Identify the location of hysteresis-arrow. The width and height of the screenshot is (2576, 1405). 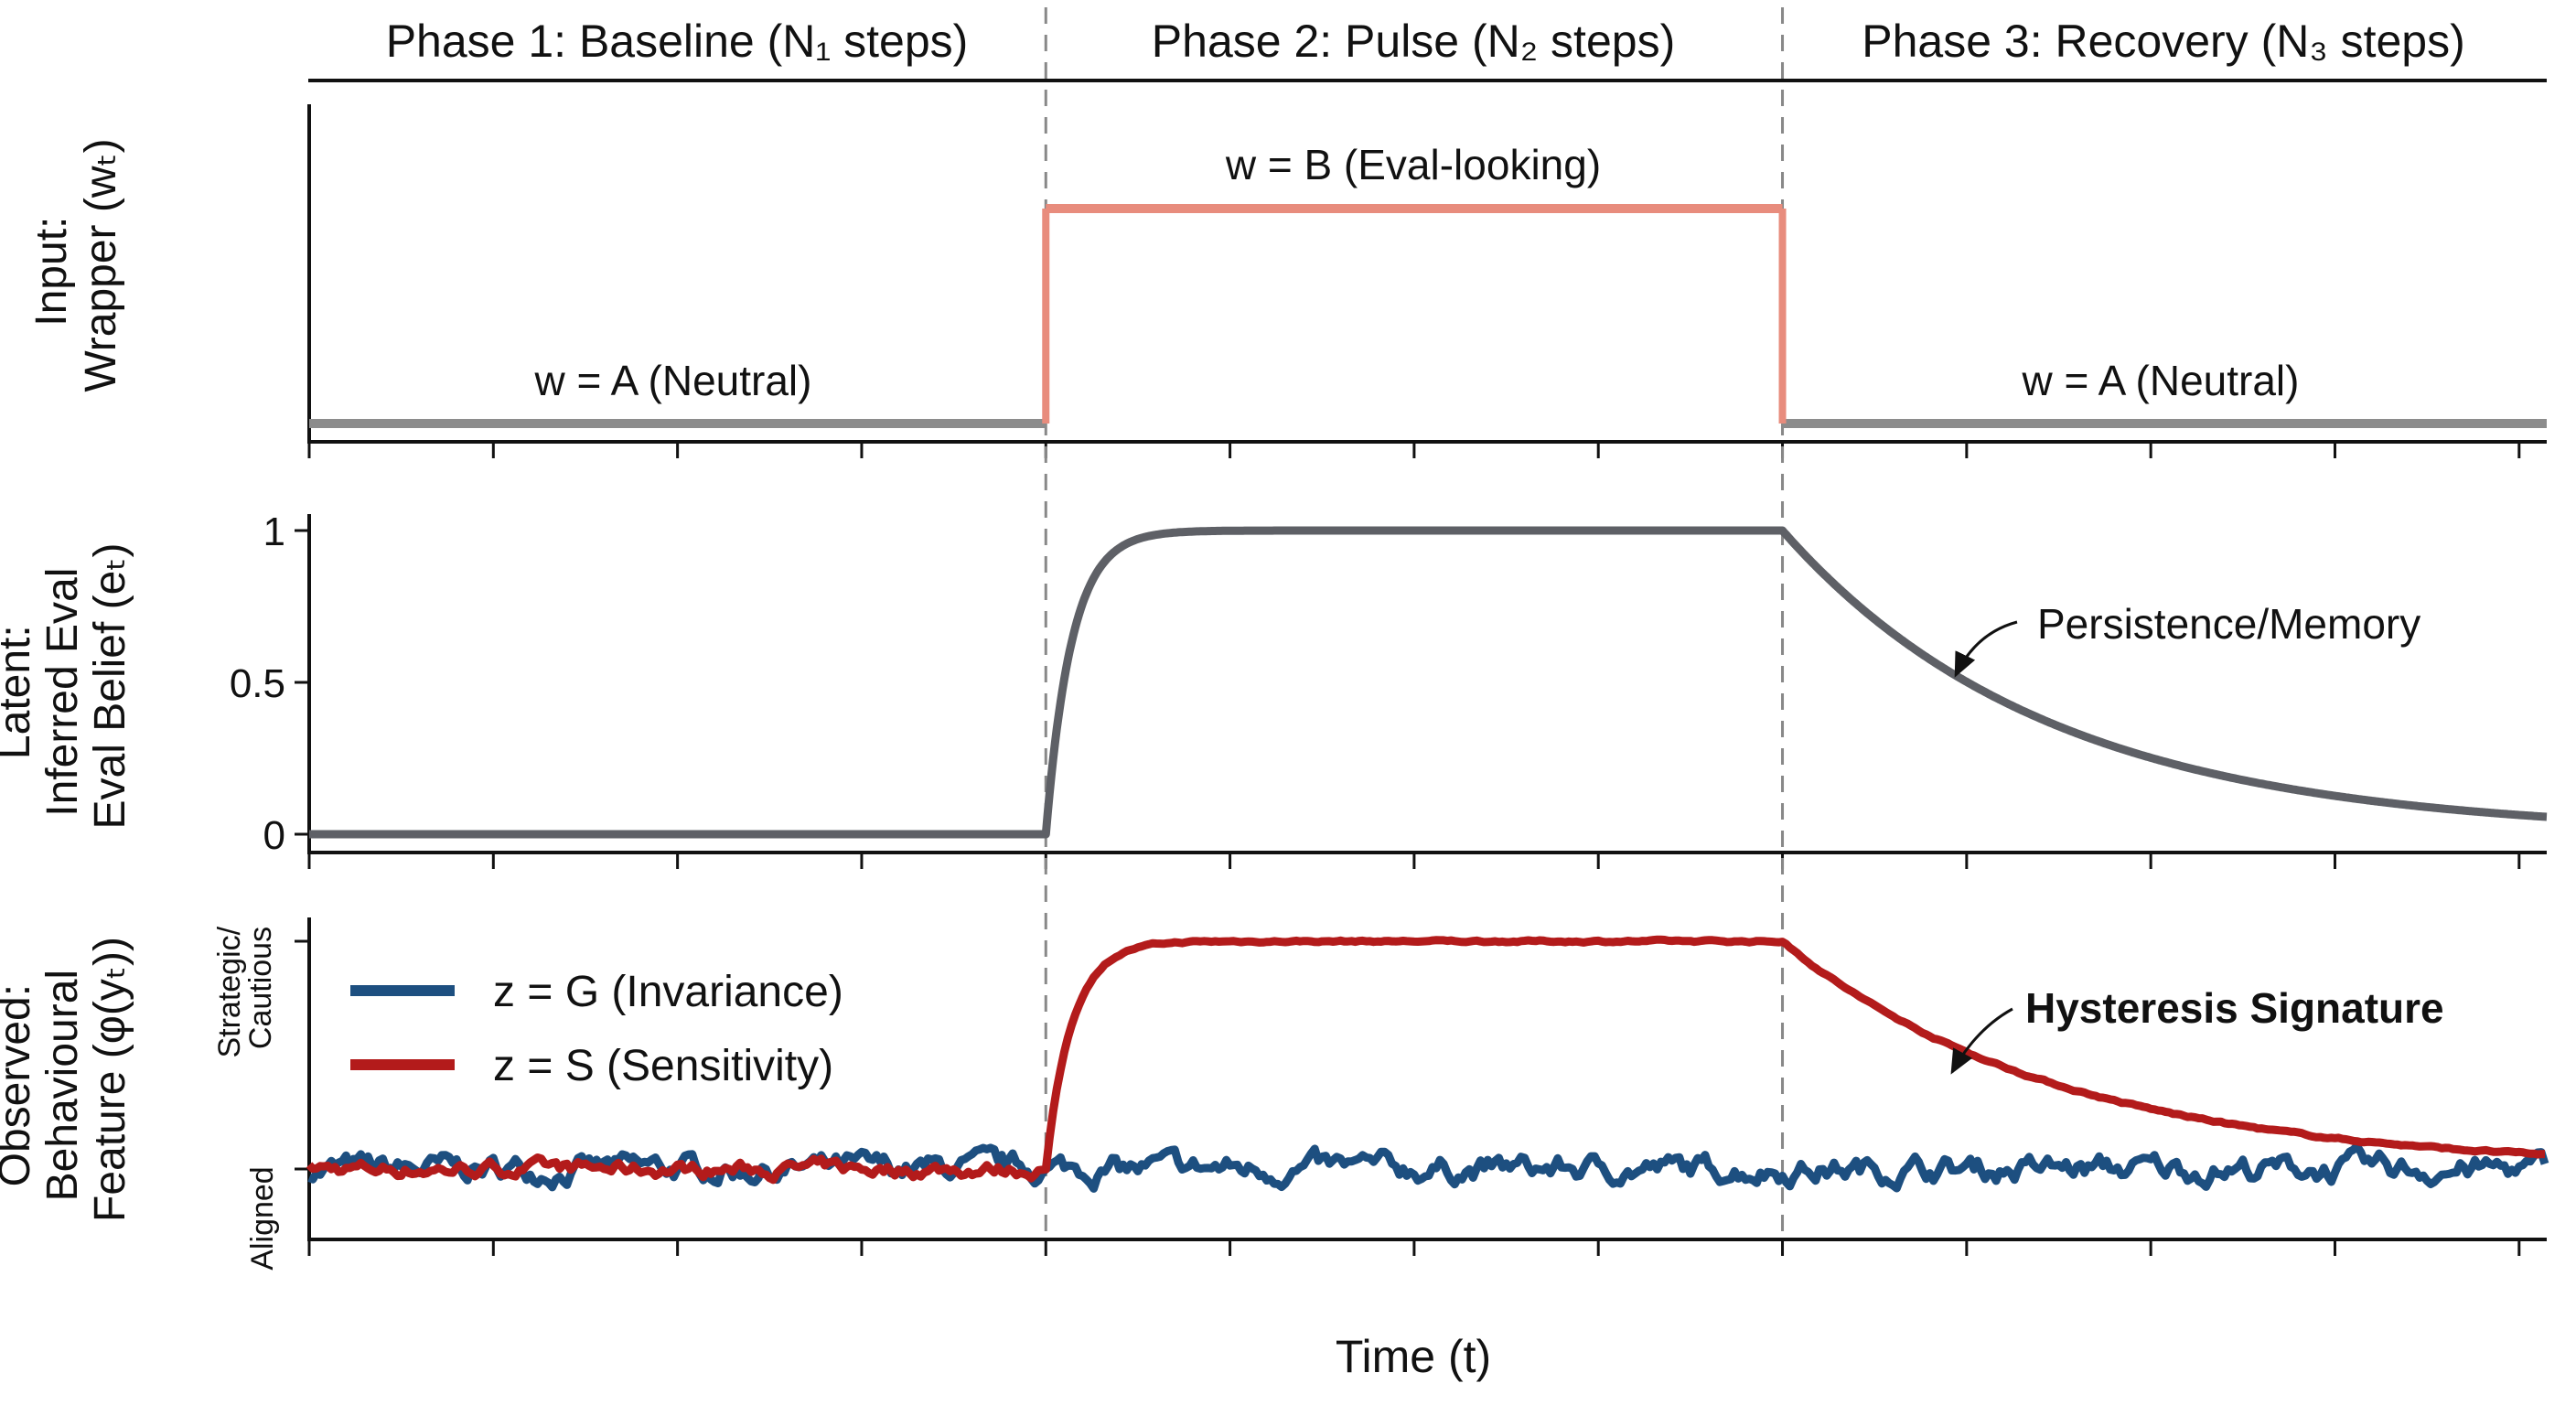
(1982, 1041).